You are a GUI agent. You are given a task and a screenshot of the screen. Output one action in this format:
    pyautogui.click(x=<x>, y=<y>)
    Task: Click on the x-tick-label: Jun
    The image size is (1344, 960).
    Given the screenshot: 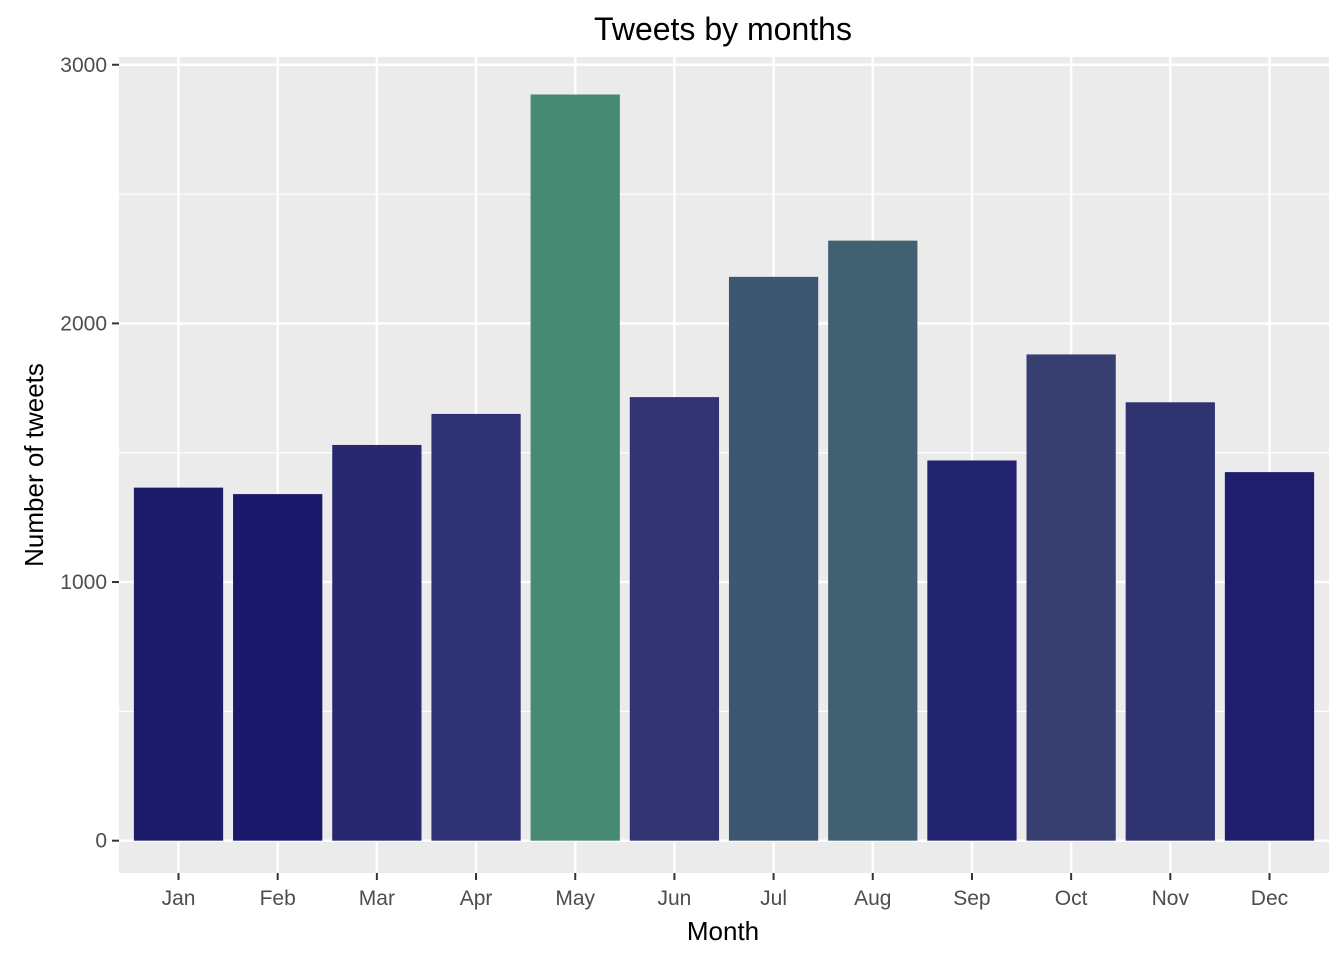 What is the action you would take?
    pyautogui.click(x=674, y=898)
    